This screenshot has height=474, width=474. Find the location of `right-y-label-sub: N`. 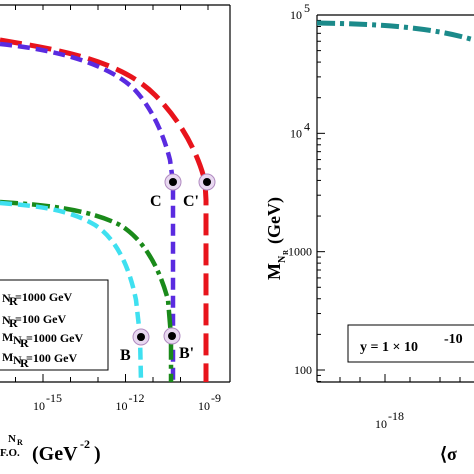

right-y-label-sub: N is located at coordinates (282, 259).